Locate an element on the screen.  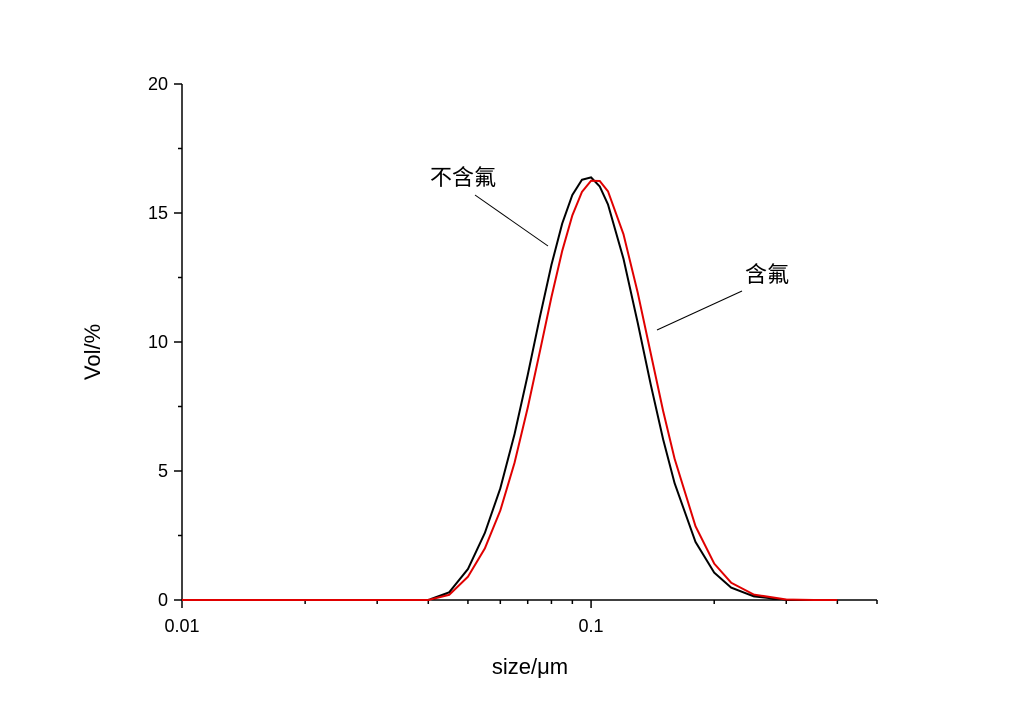
y-tick-label: 15 is located at coordinates (158, 213).